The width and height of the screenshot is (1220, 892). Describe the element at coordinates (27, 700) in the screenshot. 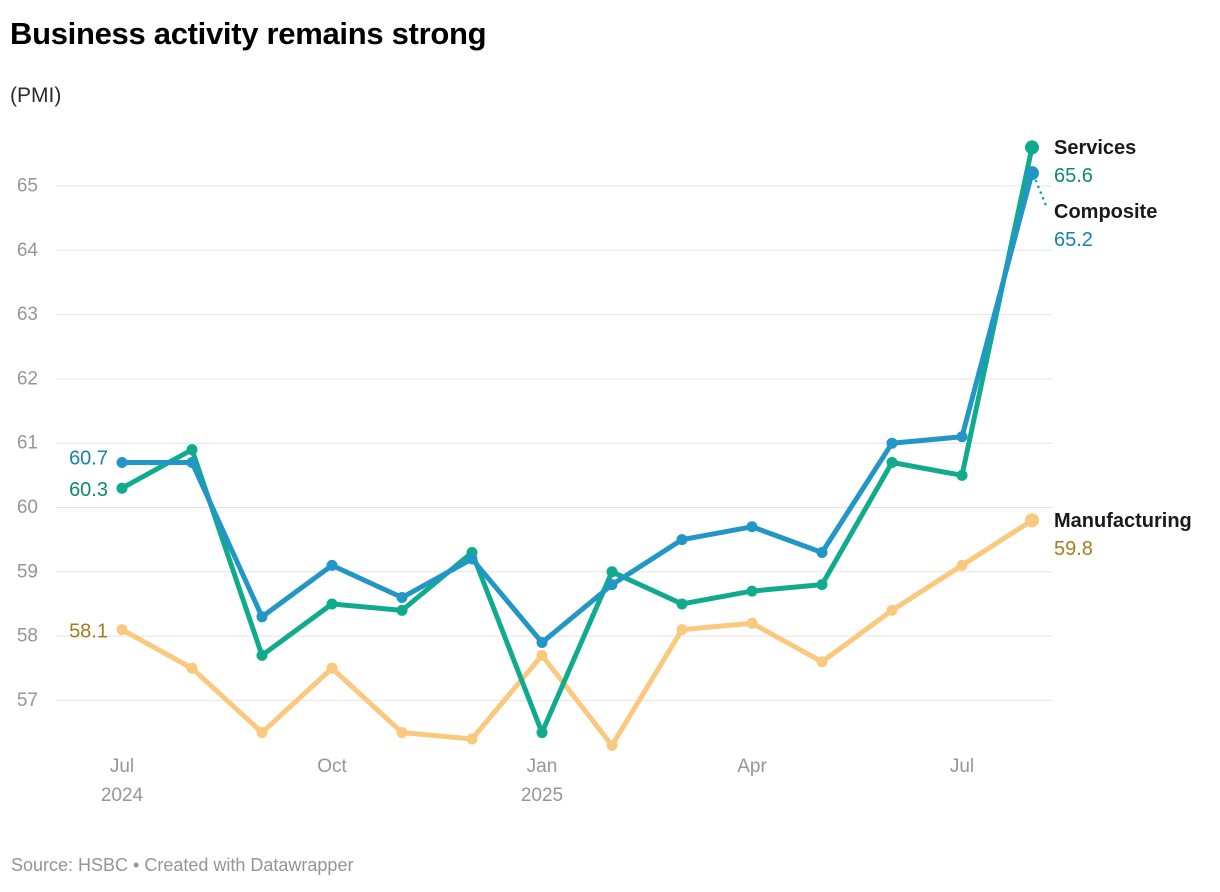

I see `y-axis-tick-label: 57` at that location.